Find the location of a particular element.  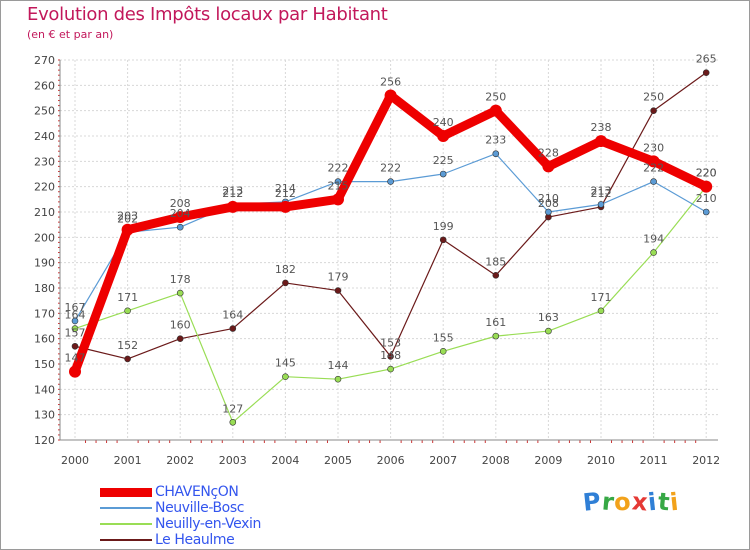

proxiti-logo: Proxiti is located at coordinates (631, 502).